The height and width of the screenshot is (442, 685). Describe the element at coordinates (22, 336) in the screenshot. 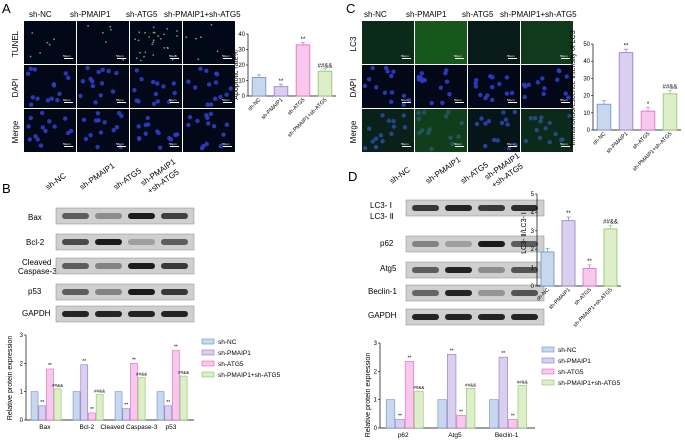

I see `y-tick-label: 3` at that location.